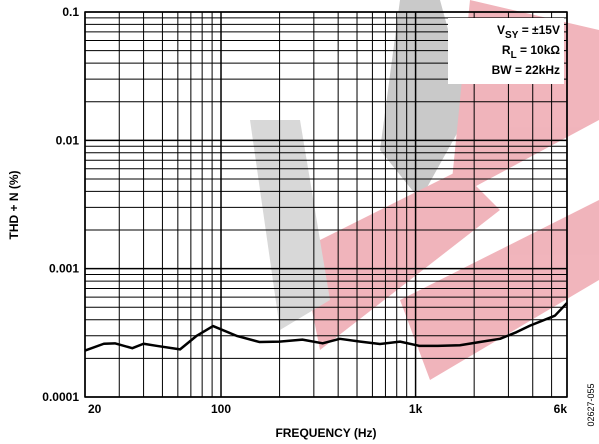 The image size is (599, 444). Describe the element at coordinates (325, 433) in the screenshot. I see `x-axis-label: FREQUENCY (Hz)` at that location.